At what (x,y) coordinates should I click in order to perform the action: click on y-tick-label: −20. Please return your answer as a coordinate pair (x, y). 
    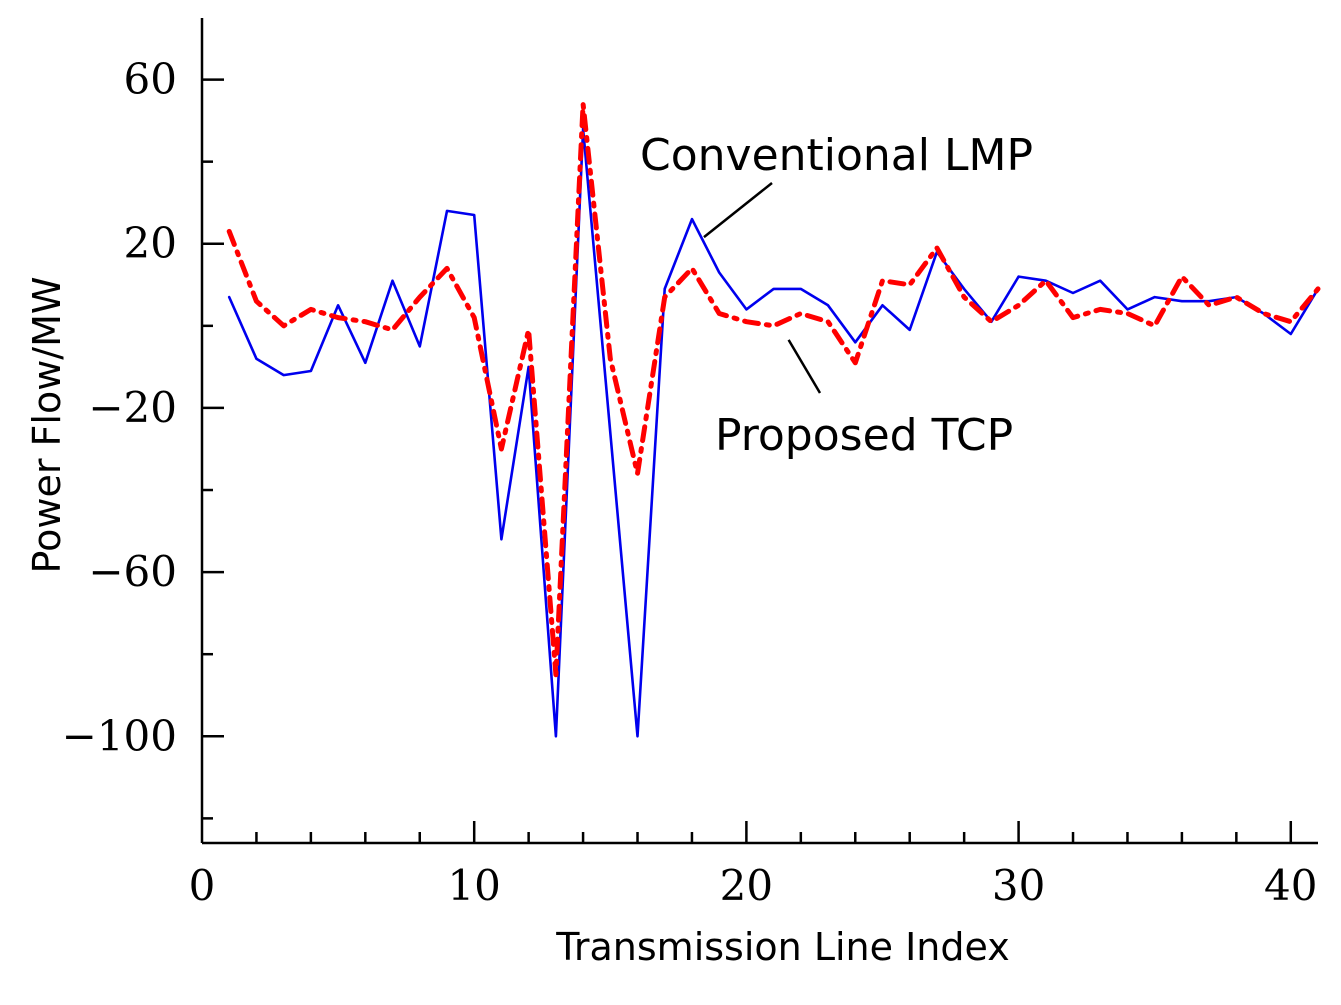
    Looking at the image, I should click on (132, 407).